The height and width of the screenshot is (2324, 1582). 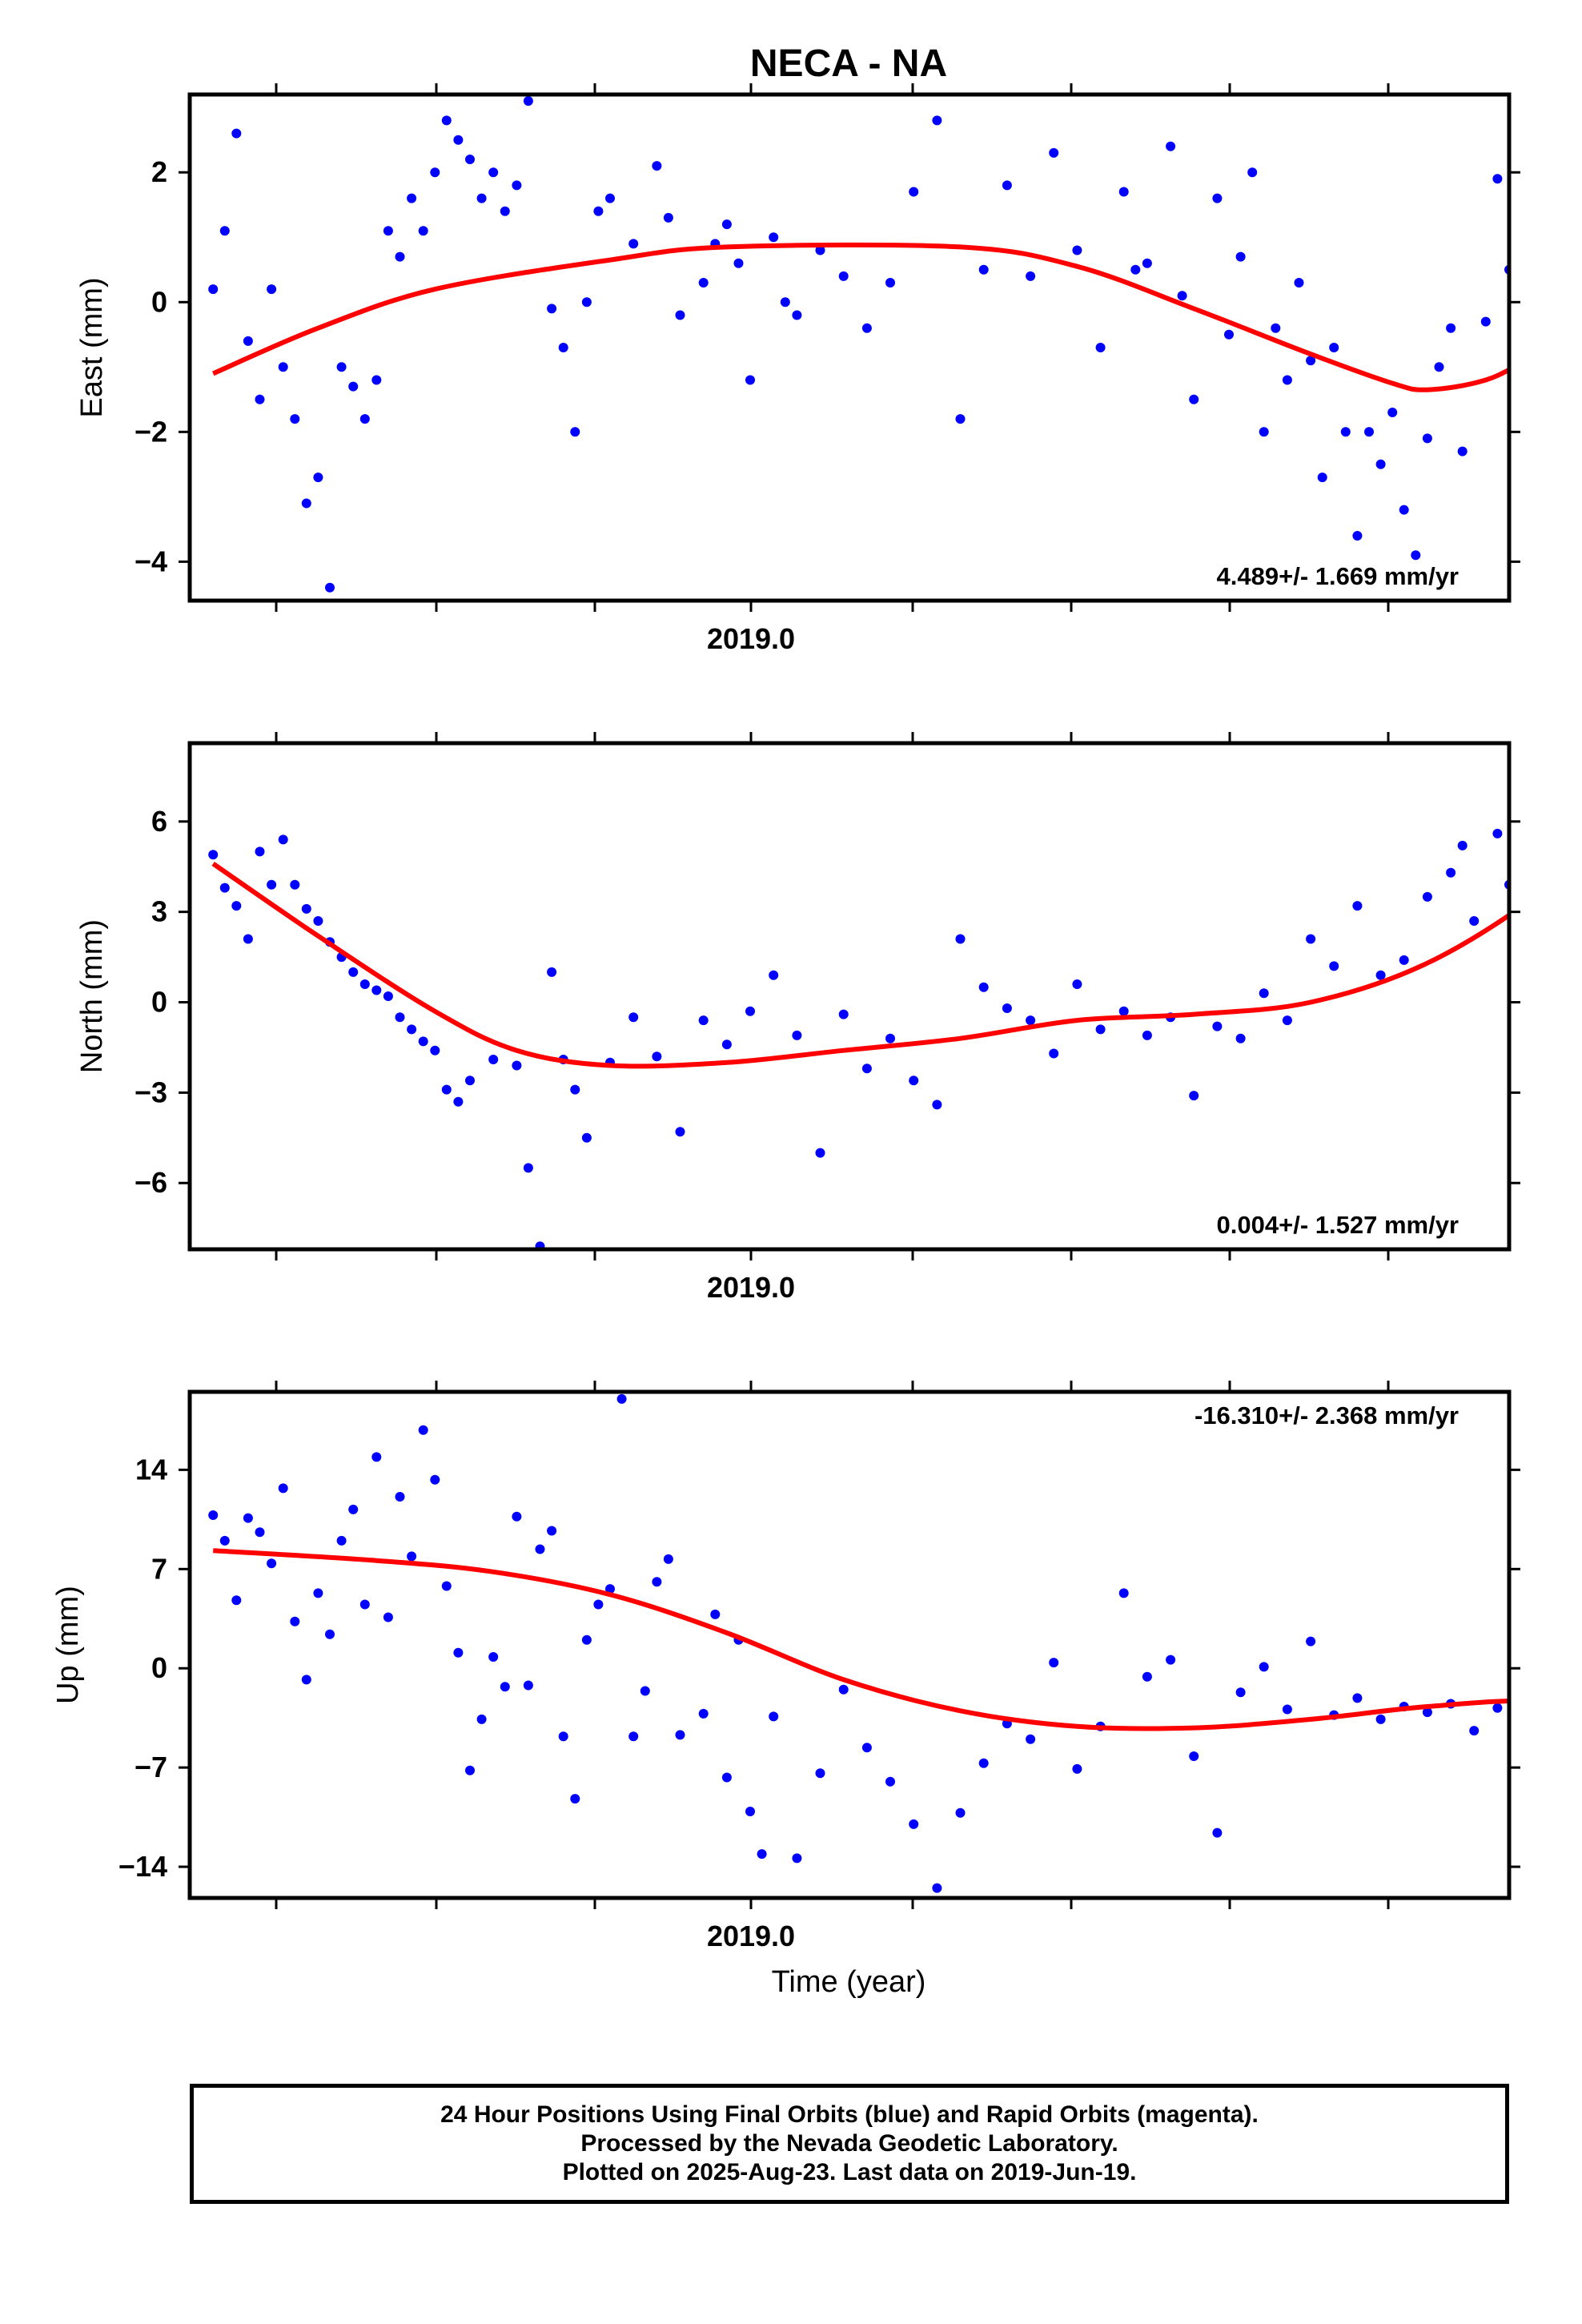 What do you see at coordinates (159, 821) in the screenshot?
I see `north-y-tick-label: 6` at bounding box center [159, 821].